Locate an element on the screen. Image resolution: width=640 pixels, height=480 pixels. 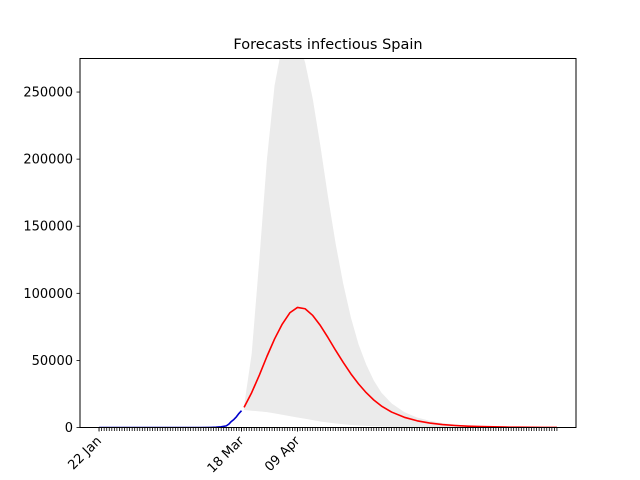
chart-title: Forecasts infectious Spain is located at coordinates (327, 45).